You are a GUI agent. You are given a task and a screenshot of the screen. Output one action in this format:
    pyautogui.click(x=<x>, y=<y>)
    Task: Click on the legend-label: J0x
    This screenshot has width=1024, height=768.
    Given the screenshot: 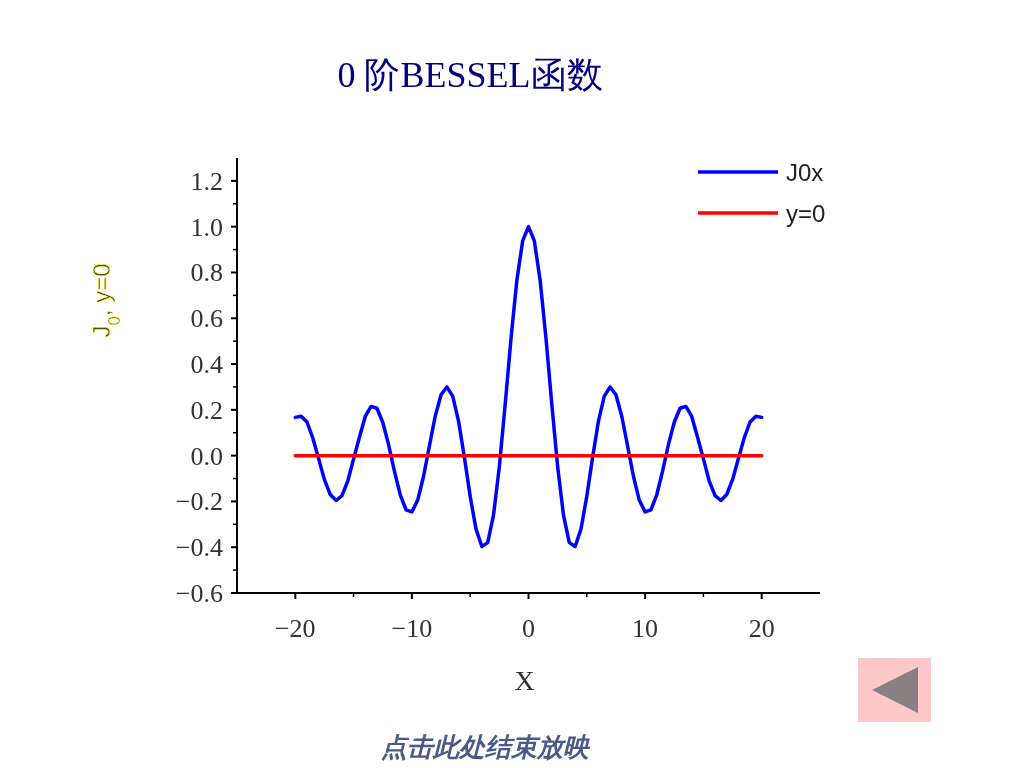 What is the action you would take?
    pyautogui.click(x=805, y=172)
    